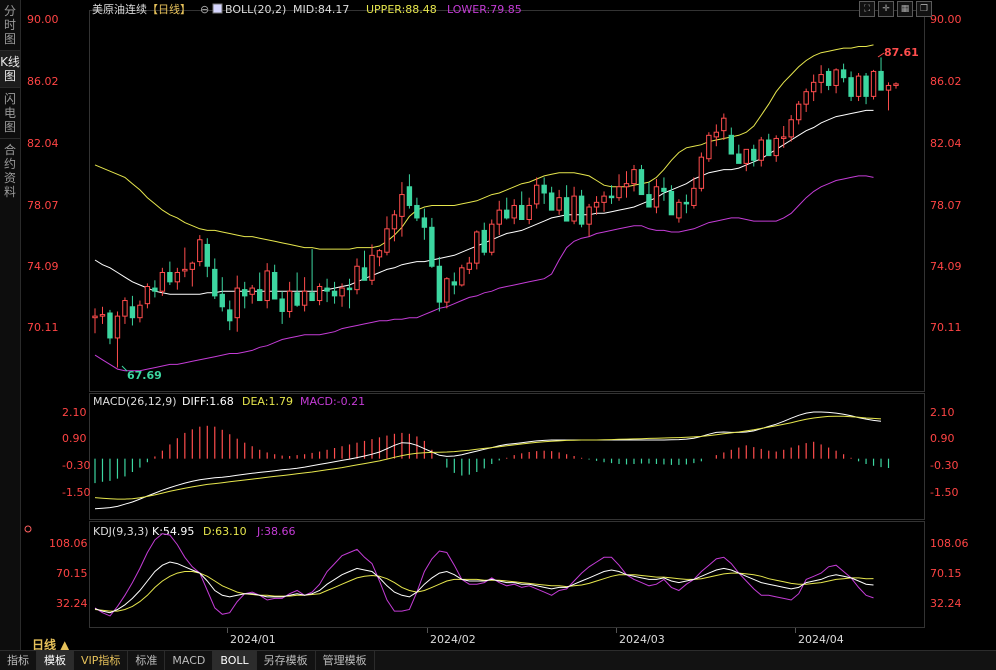 This screenshot has width=996, height=670. Describe the element at coordinates (867, 9) in the screenshot. I see `fullscreen-icon: ⛶` at that location.